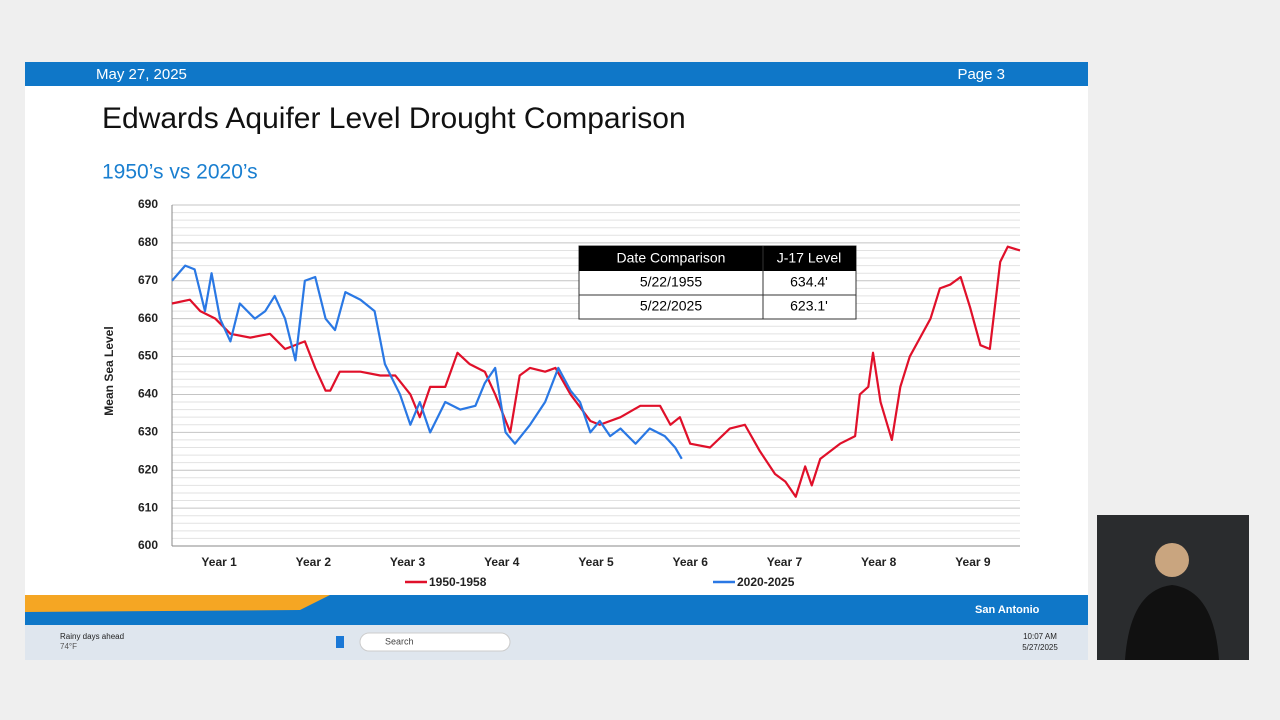 Image resolution: width=1280 pixels, height=720 pixels. Describe the element at coordinates (109, 370) in the screenshot. I see `y-axis-label: Mean Sea Level` at that location.